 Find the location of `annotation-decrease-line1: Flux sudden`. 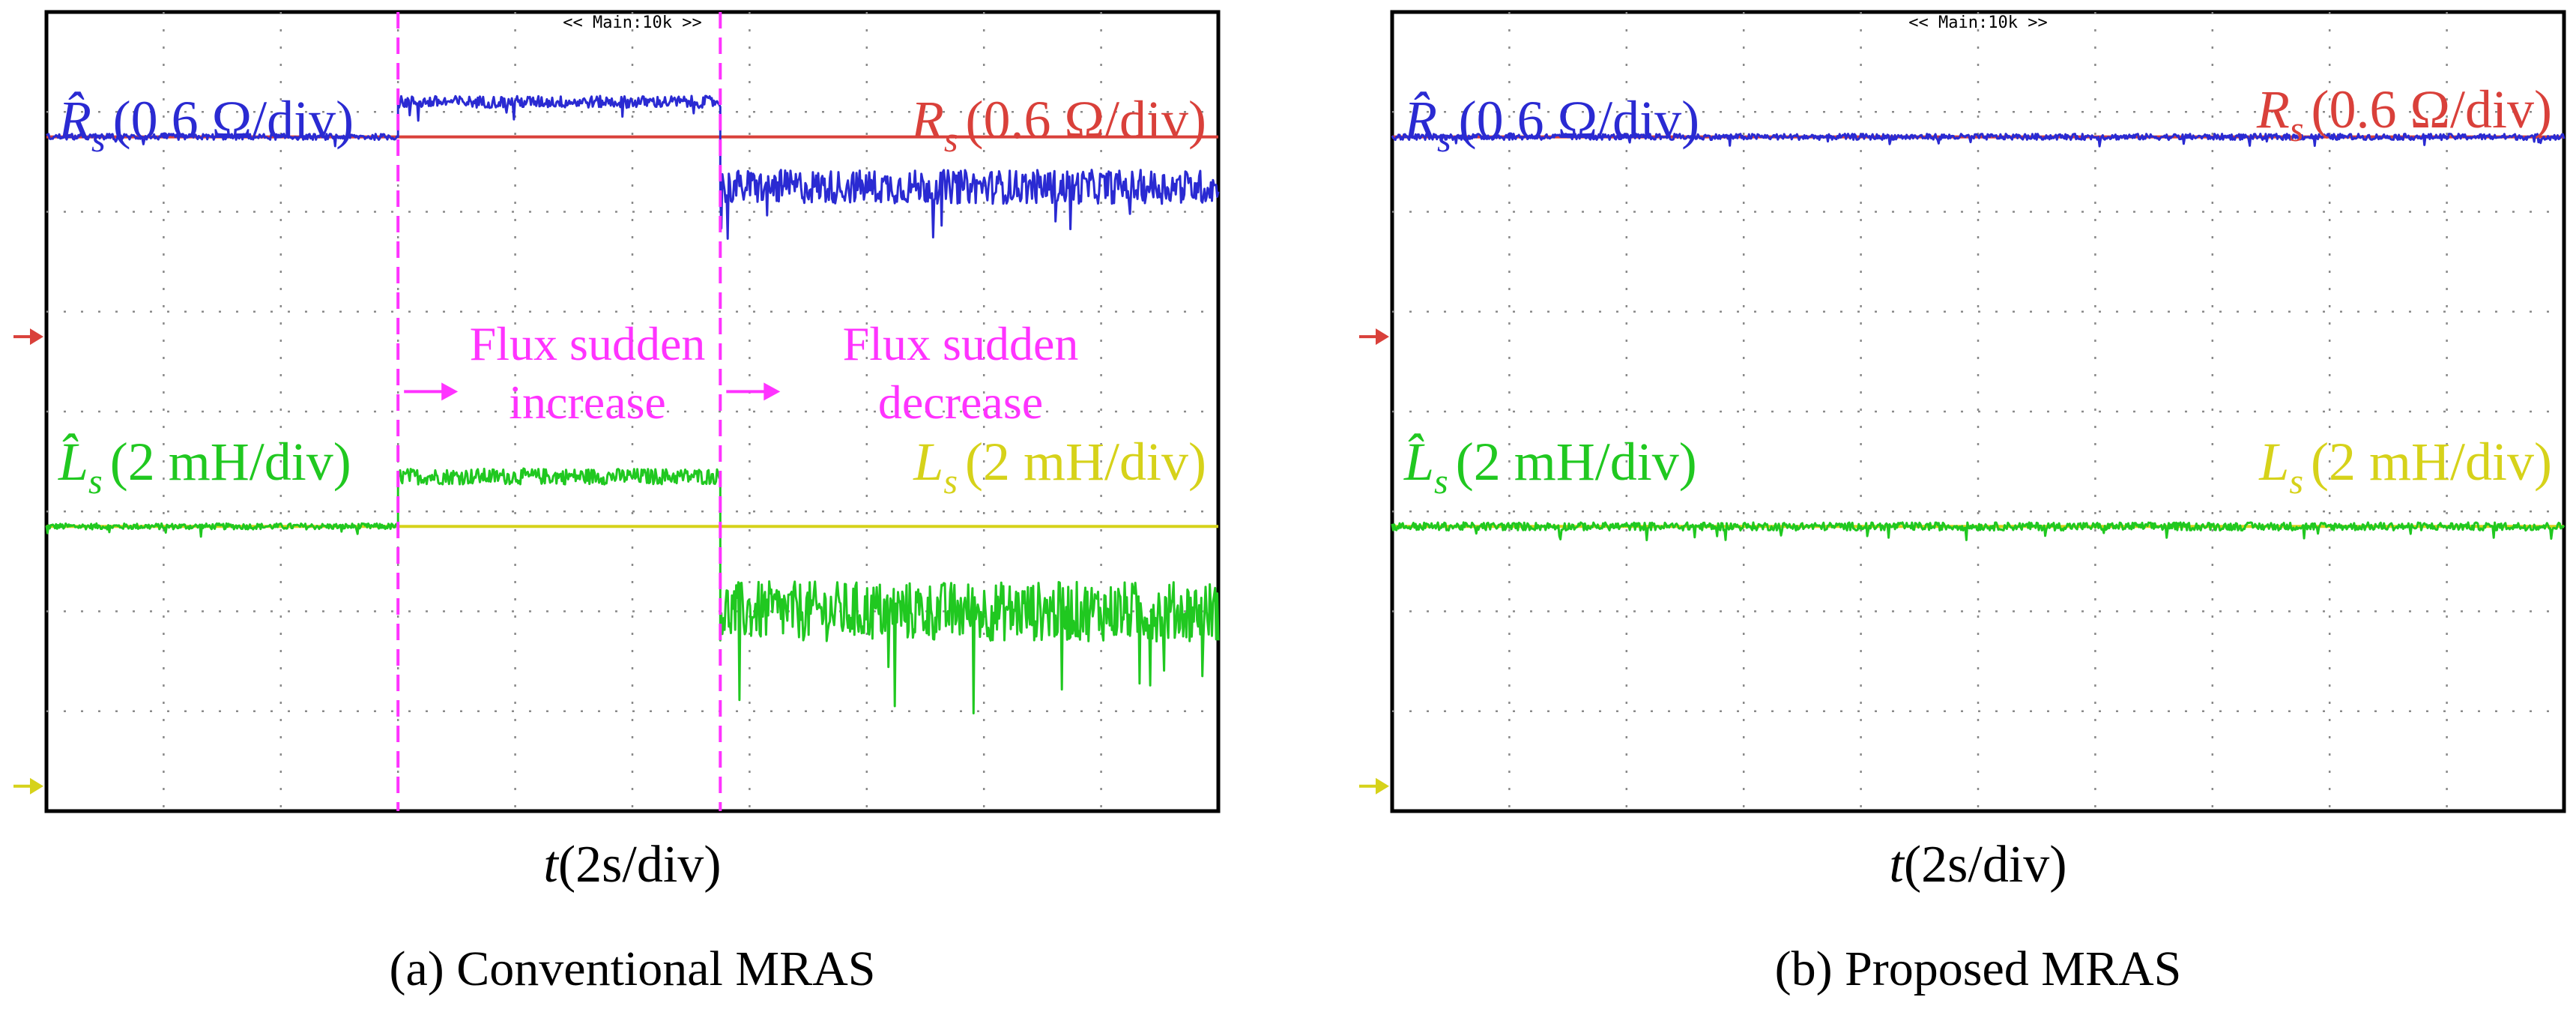

annotation-decrease-line1: Flux sudden is located at coordinates (961, 343).